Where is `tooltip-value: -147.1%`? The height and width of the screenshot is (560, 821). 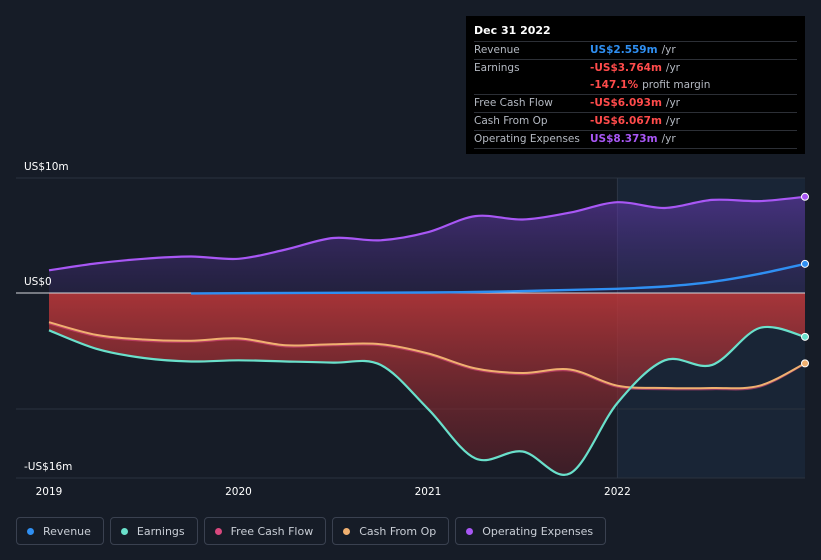 tooltip-value: -147.1% is located at coordinates (614, 85).